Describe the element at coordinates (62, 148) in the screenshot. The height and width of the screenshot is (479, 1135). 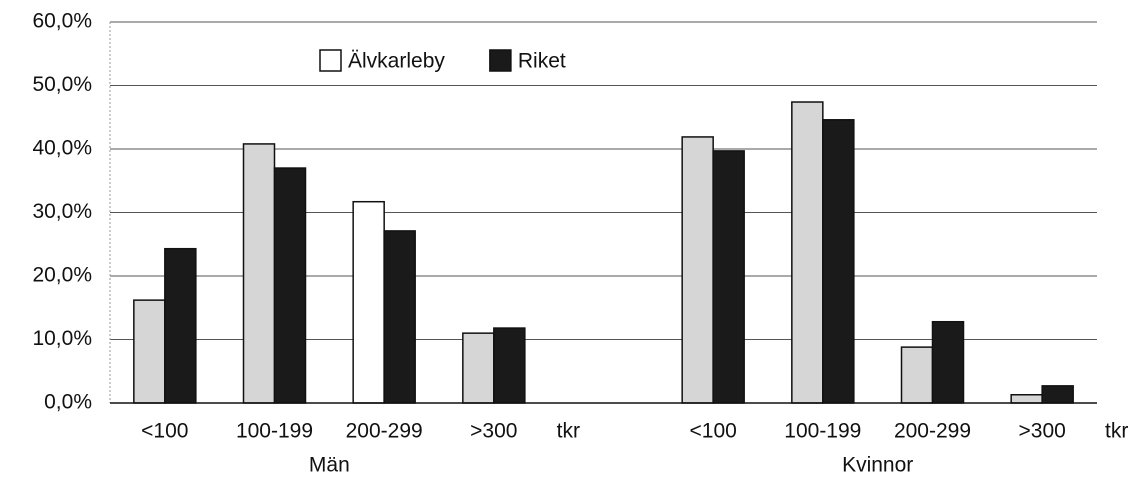
I see `y-tick-label: 40,0%` at that location.